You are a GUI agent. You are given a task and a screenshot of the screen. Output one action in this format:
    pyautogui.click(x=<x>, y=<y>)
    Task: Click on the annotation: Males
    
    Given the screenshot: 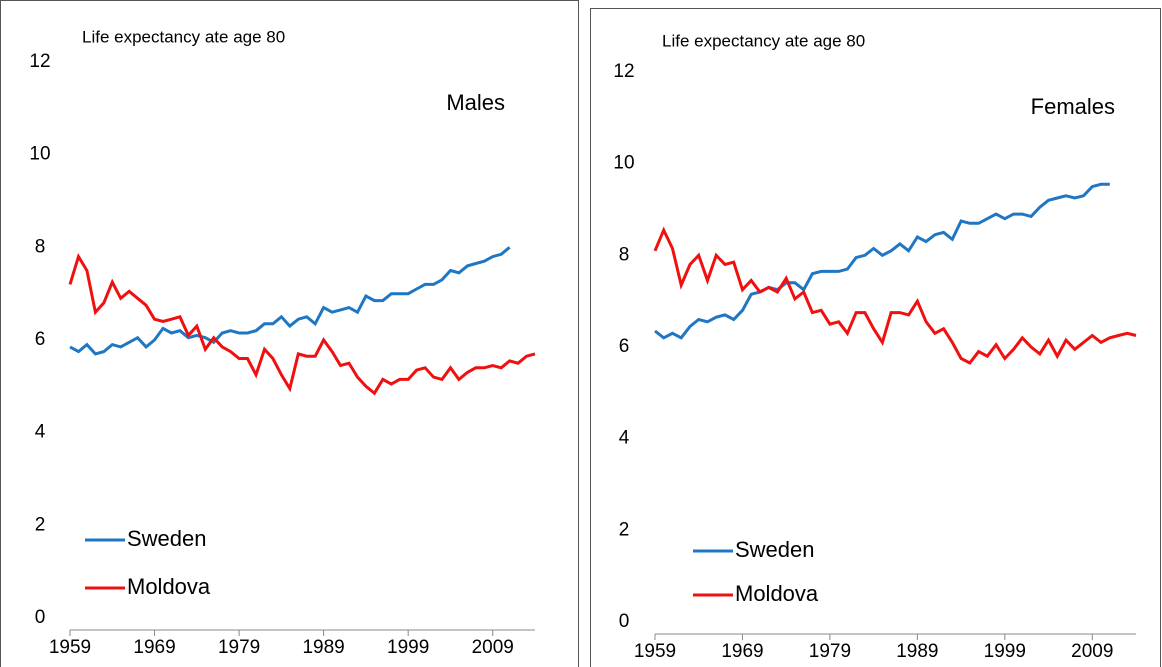 What is the action you would take?
    pyautogui.click(x=475, y=102)
    